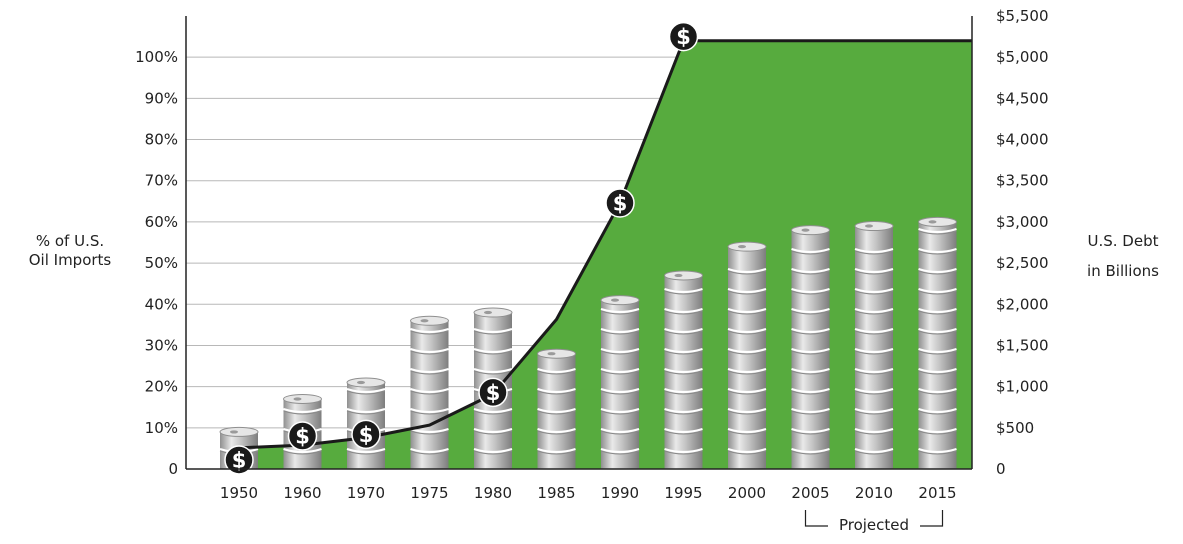 The height and width of the screenshot is (544, 1183). What do you see at coordinates (173, 469) in the screenshot?
I see `left-tick-label: 0` at bounding box center [173, 469].